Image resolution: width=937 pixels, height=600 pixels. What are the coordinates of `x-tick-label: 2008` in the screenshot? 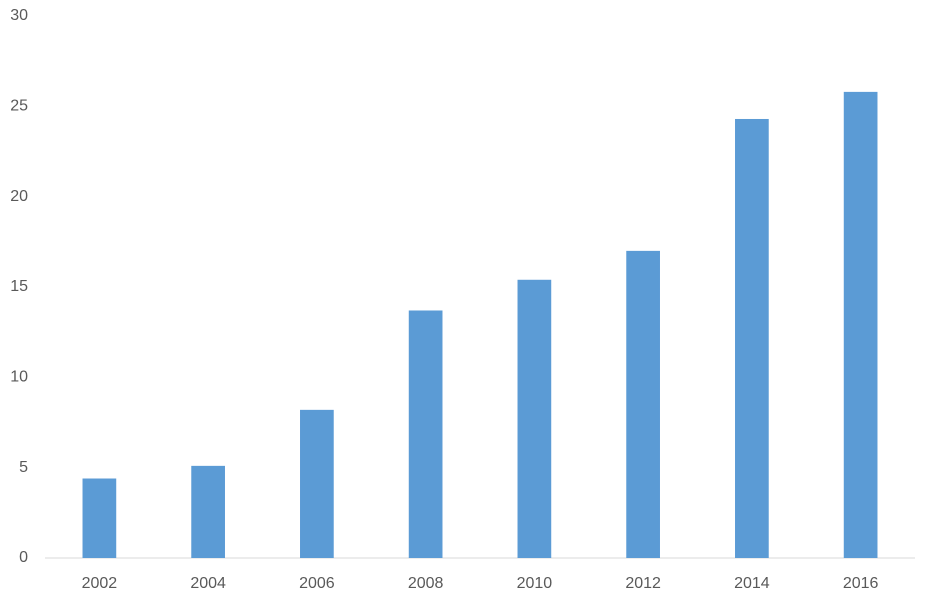 It's located at (426, 583).